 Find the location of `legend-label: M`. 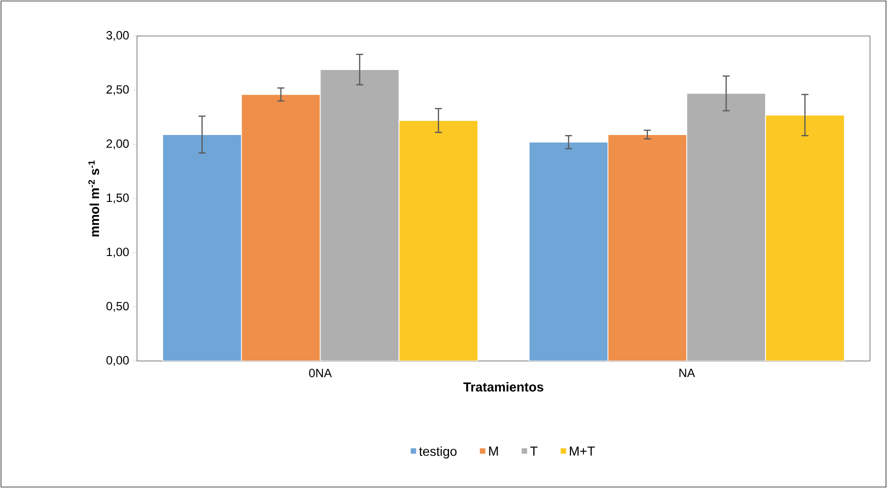

legend-label: M is located at coordinates (493, 451).